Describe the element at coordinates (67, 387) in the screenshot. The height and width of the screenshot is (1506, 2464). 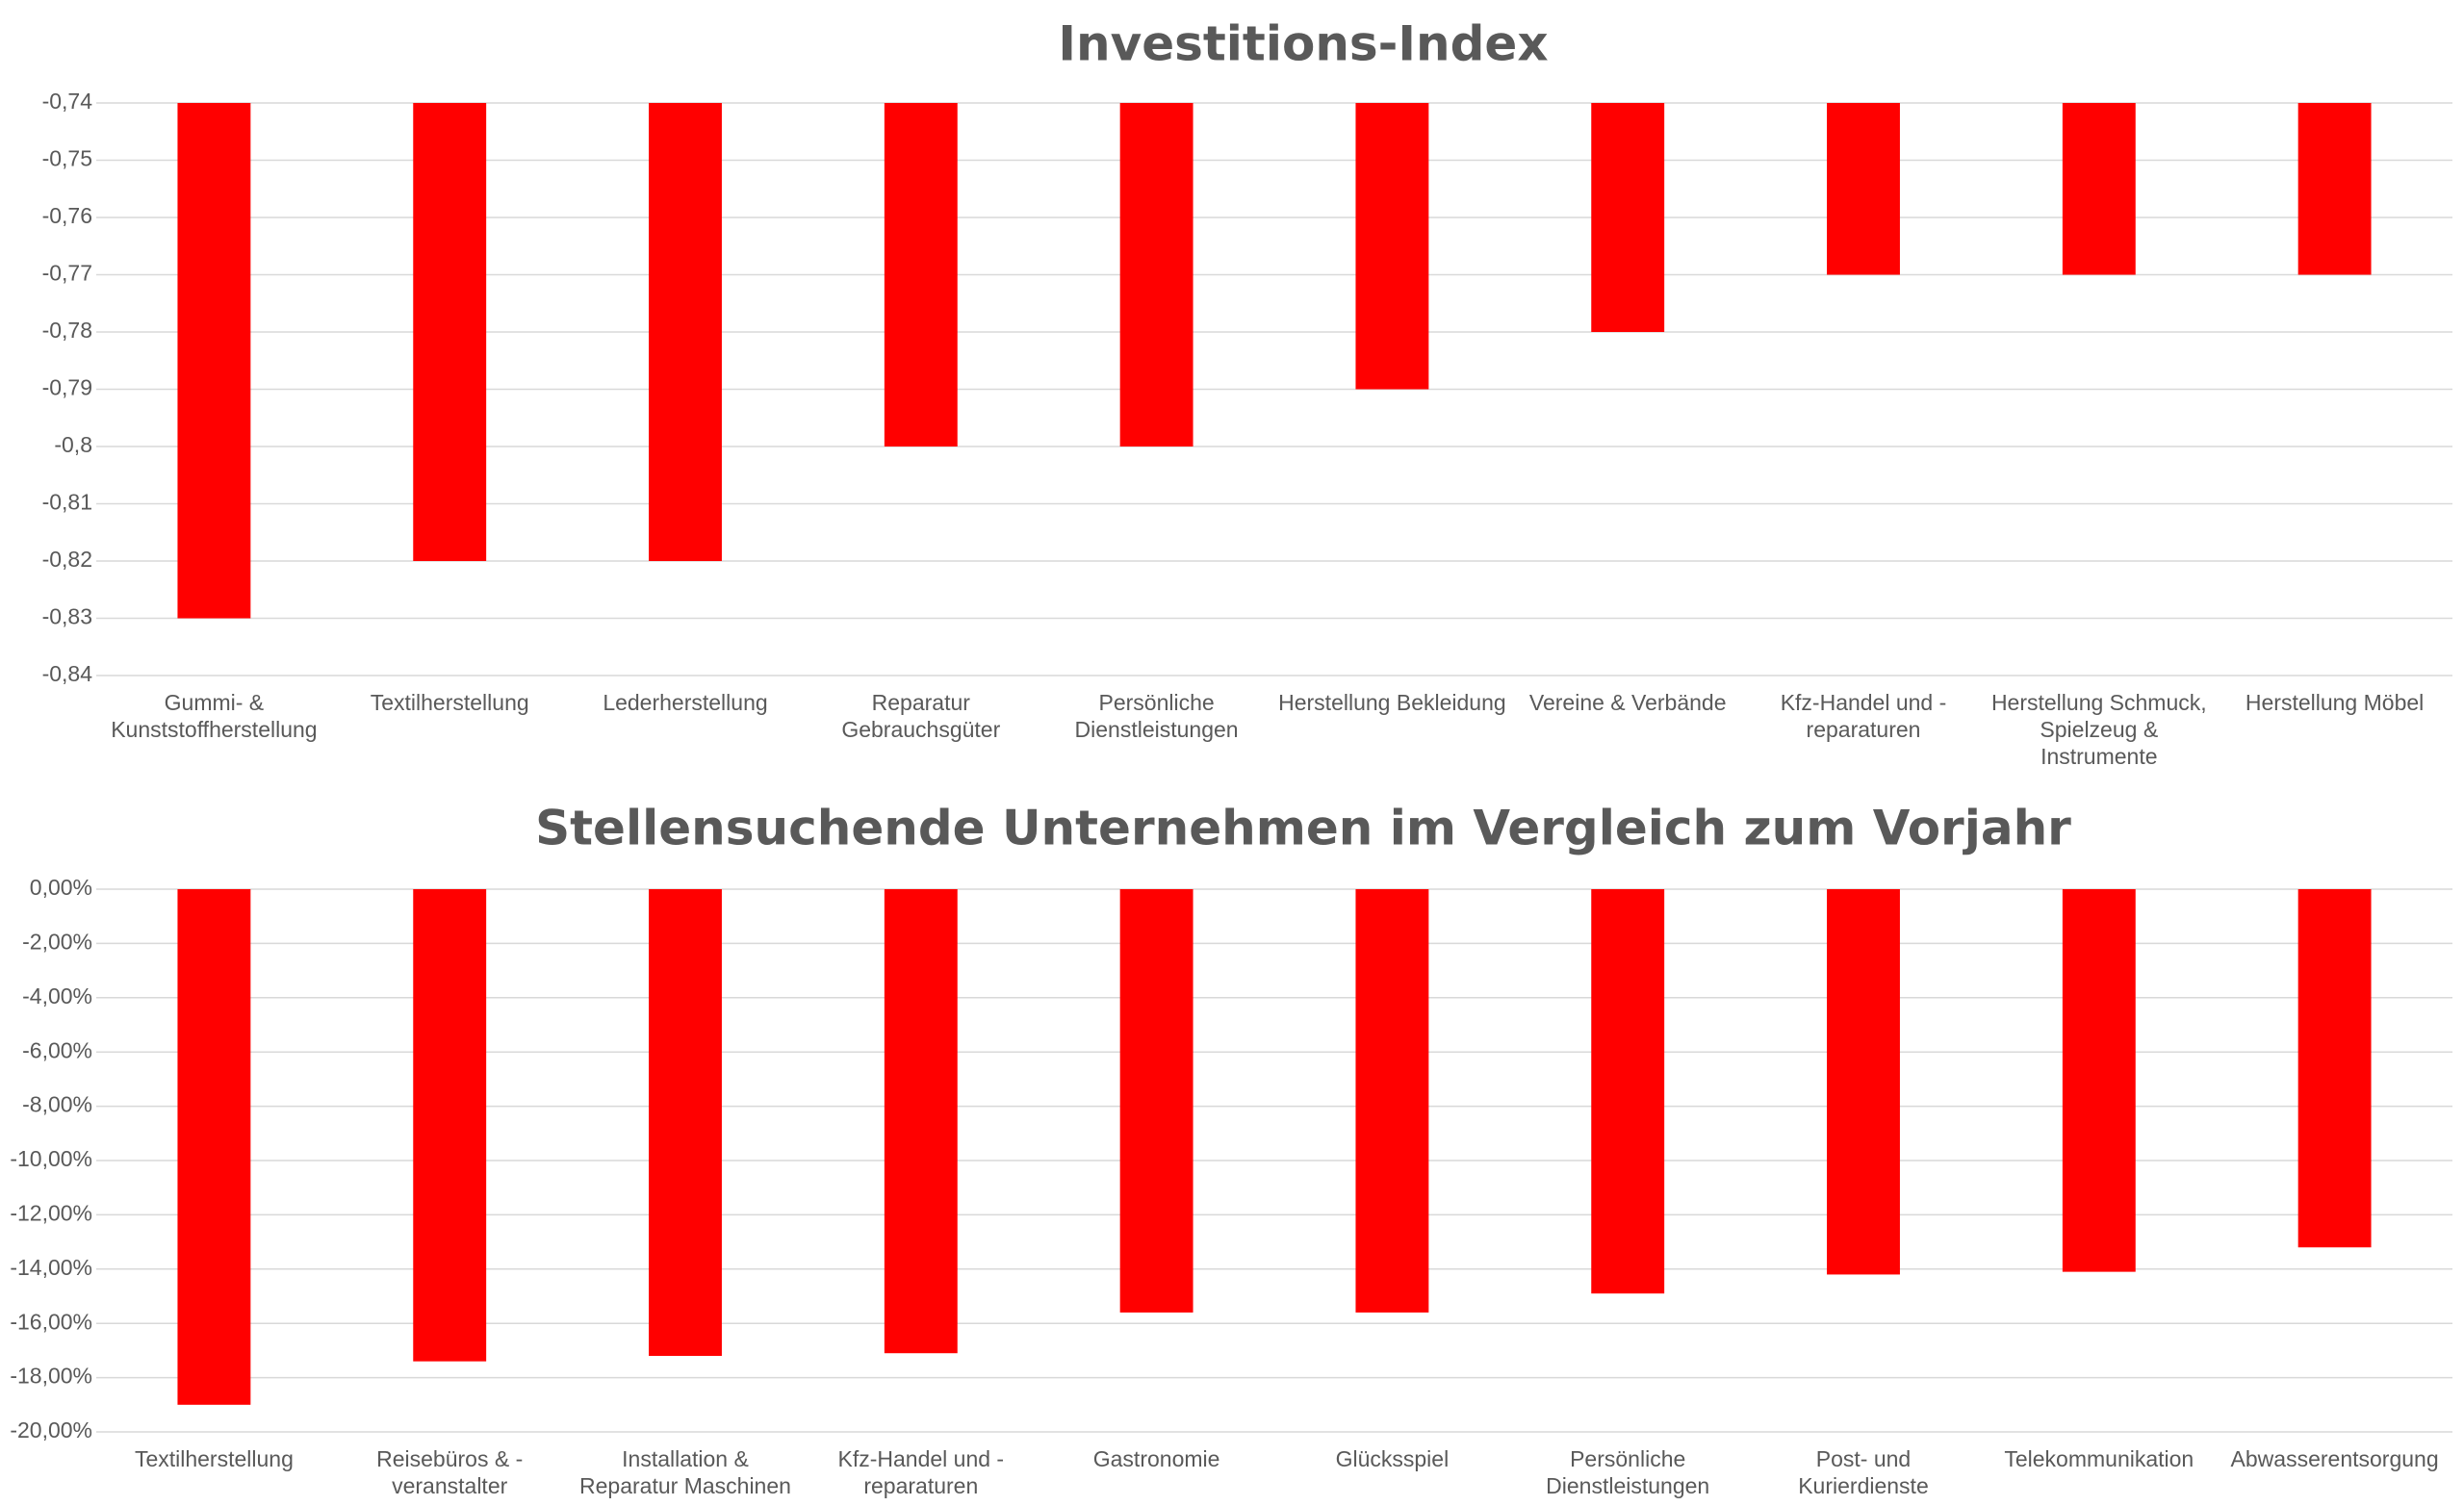
I see `y-tick-label: -0,79` at that location.